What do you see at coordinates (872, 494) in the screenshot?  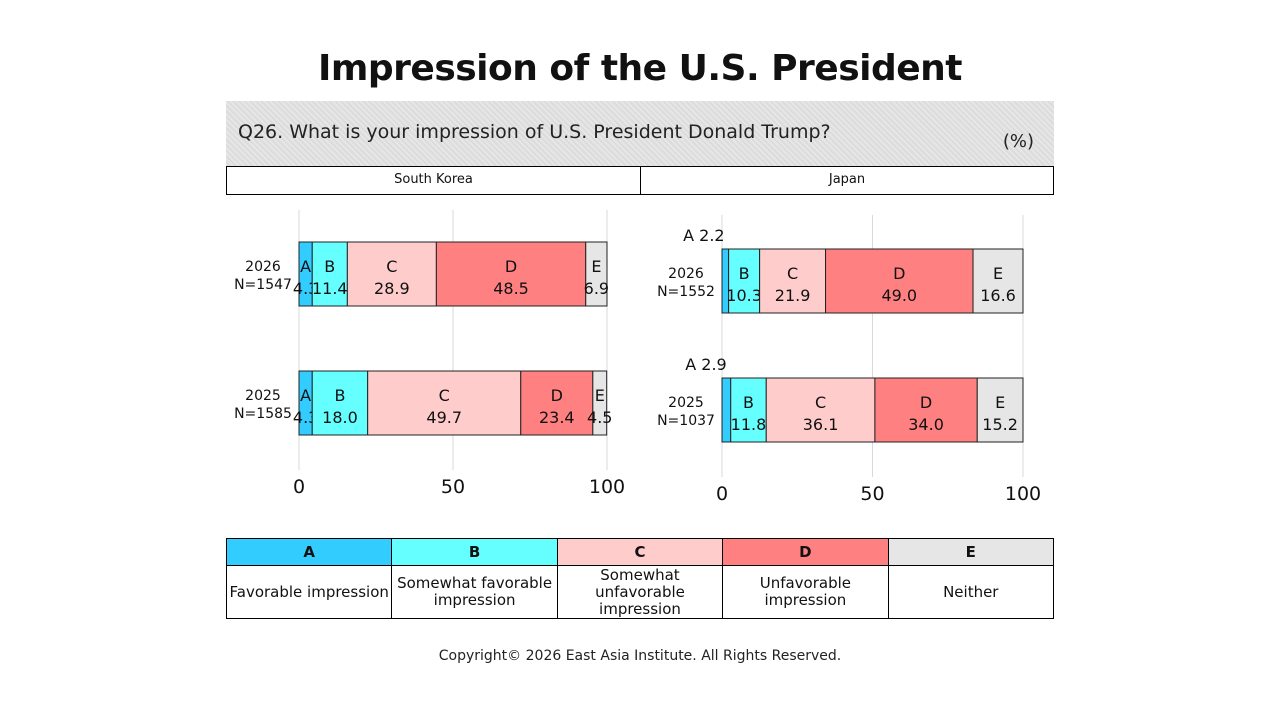 I see `japan-x-tick-label: 50` at bounding box center [872, 494].